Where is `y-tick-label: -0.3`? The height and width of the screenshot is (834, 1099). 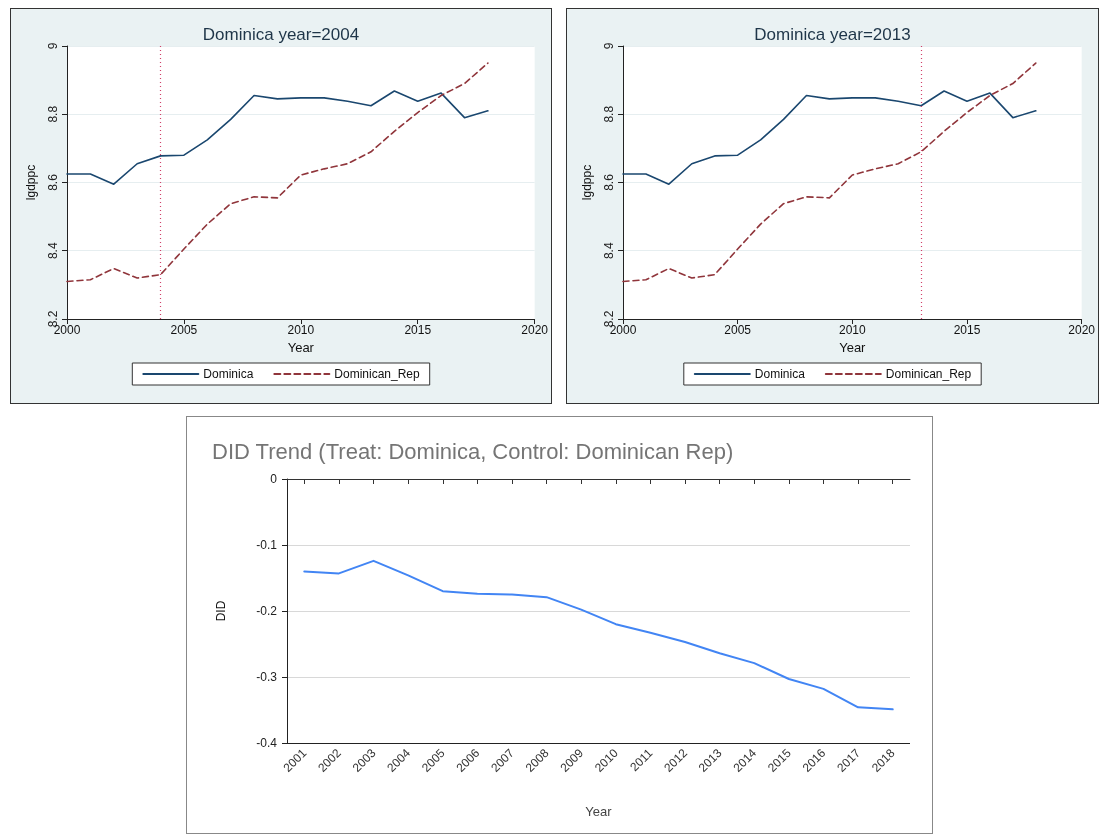
y-tick-label: -0.3 is located at coordinates (267, 677).